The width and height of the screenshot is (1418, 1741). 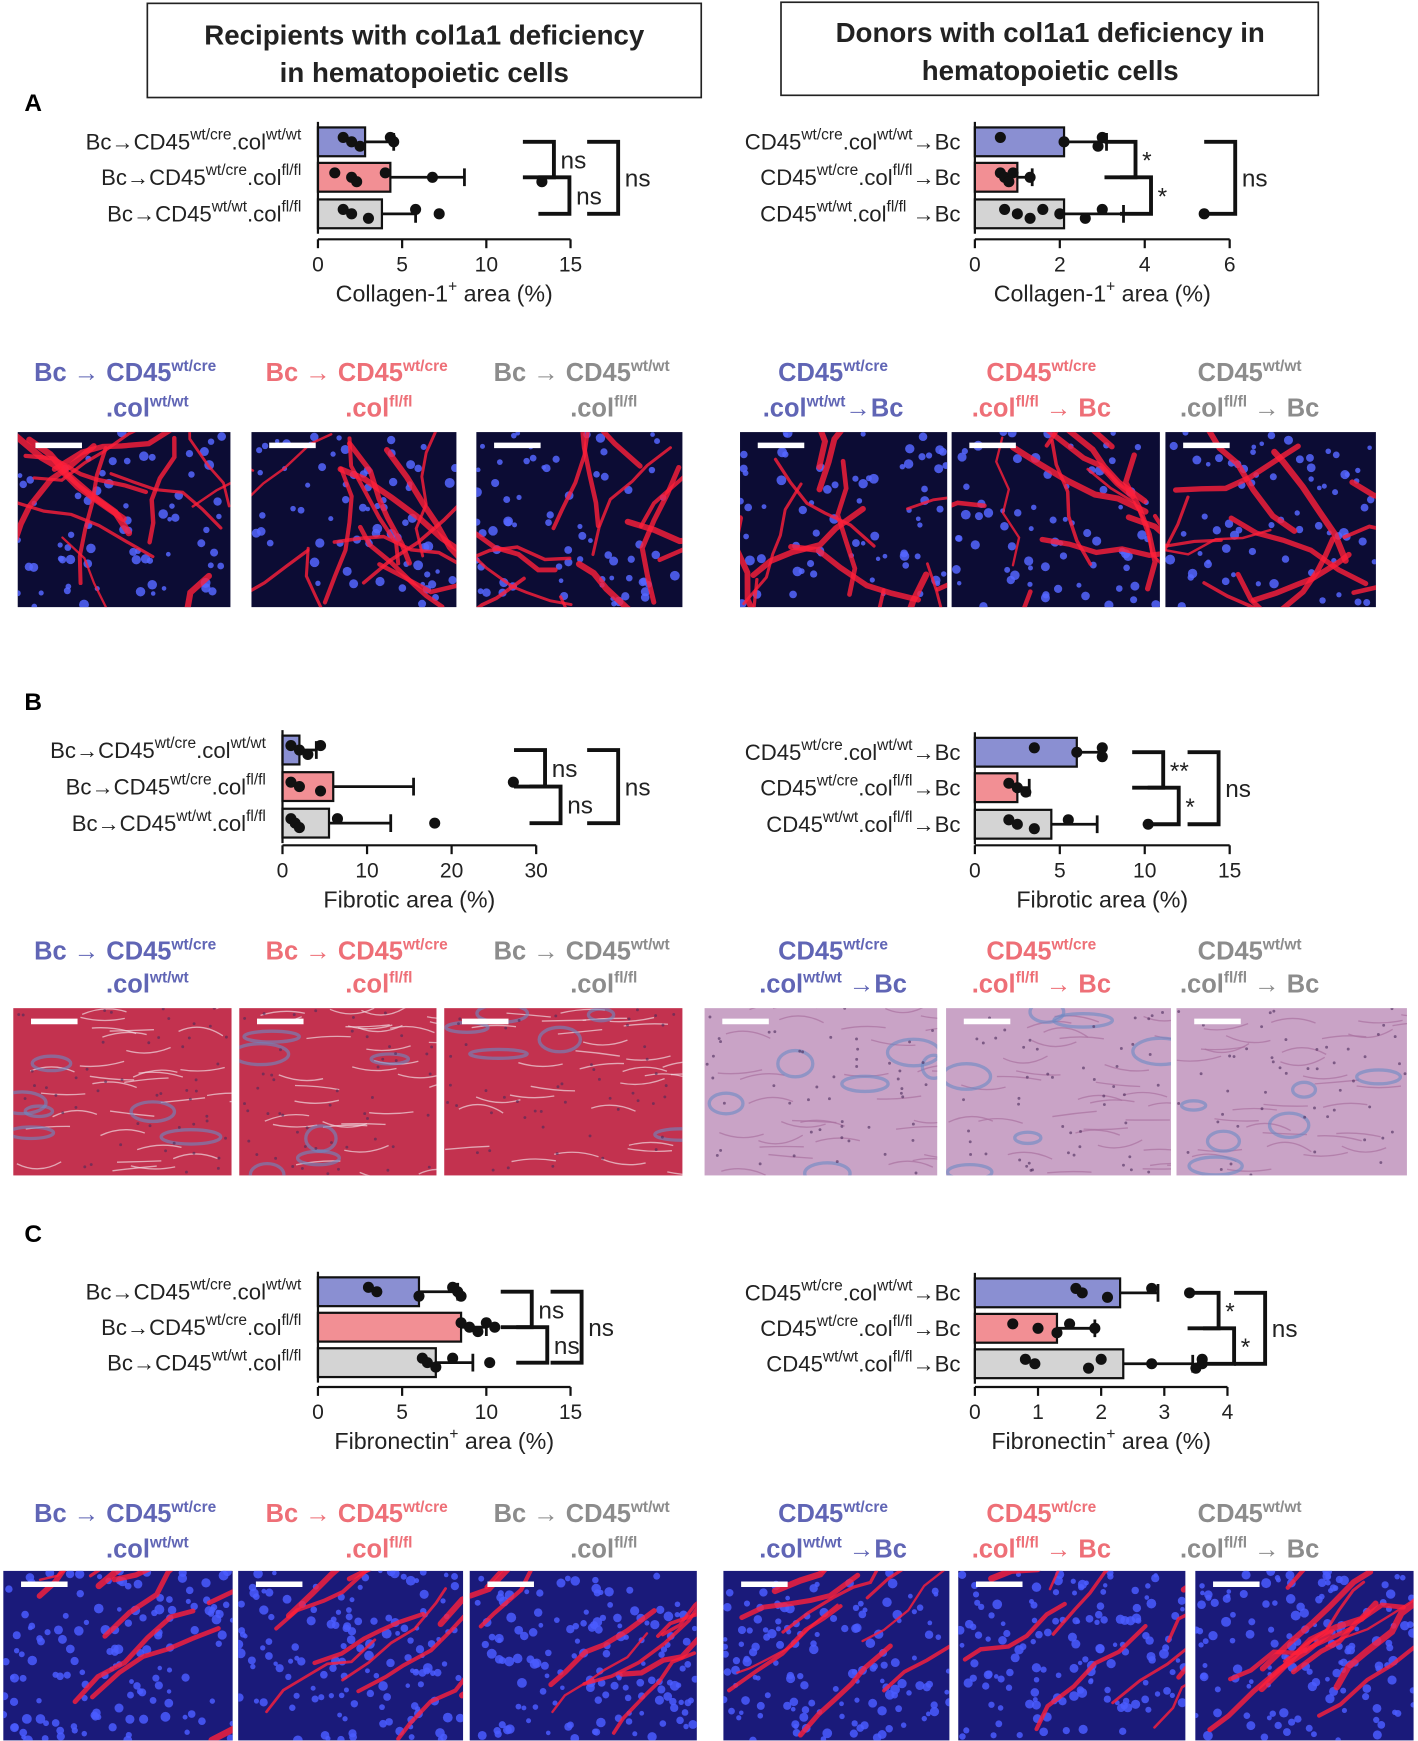 I want to click on micrograph-content, so click(x=836, y=1655).